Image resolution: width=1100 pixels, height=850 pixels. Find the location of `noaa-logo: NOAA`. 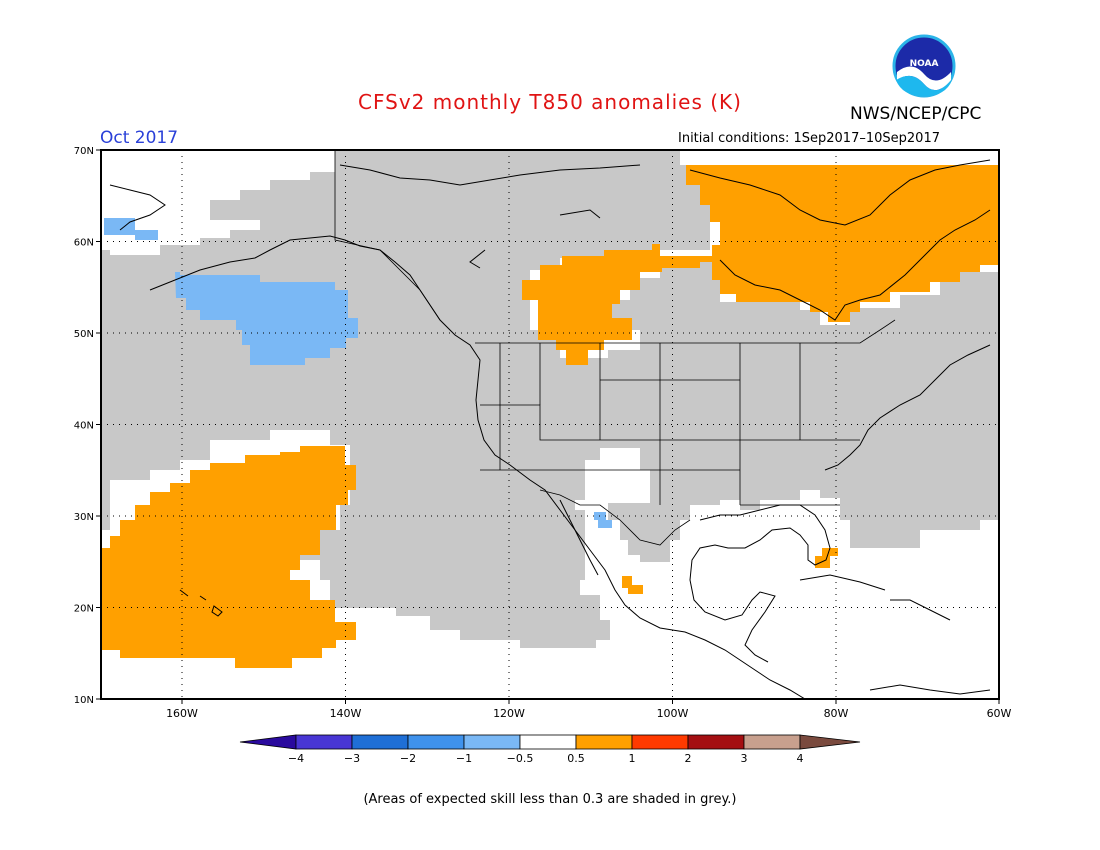

noaa-logo: NOAA is located at coordinates (924, 66).